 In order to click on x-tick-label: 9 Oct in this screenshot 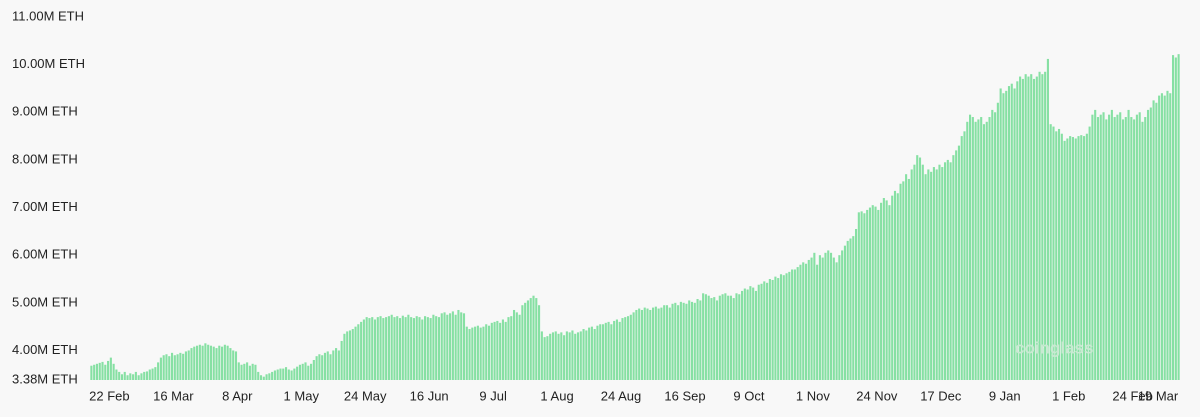, I will do `click(748, 395)`.